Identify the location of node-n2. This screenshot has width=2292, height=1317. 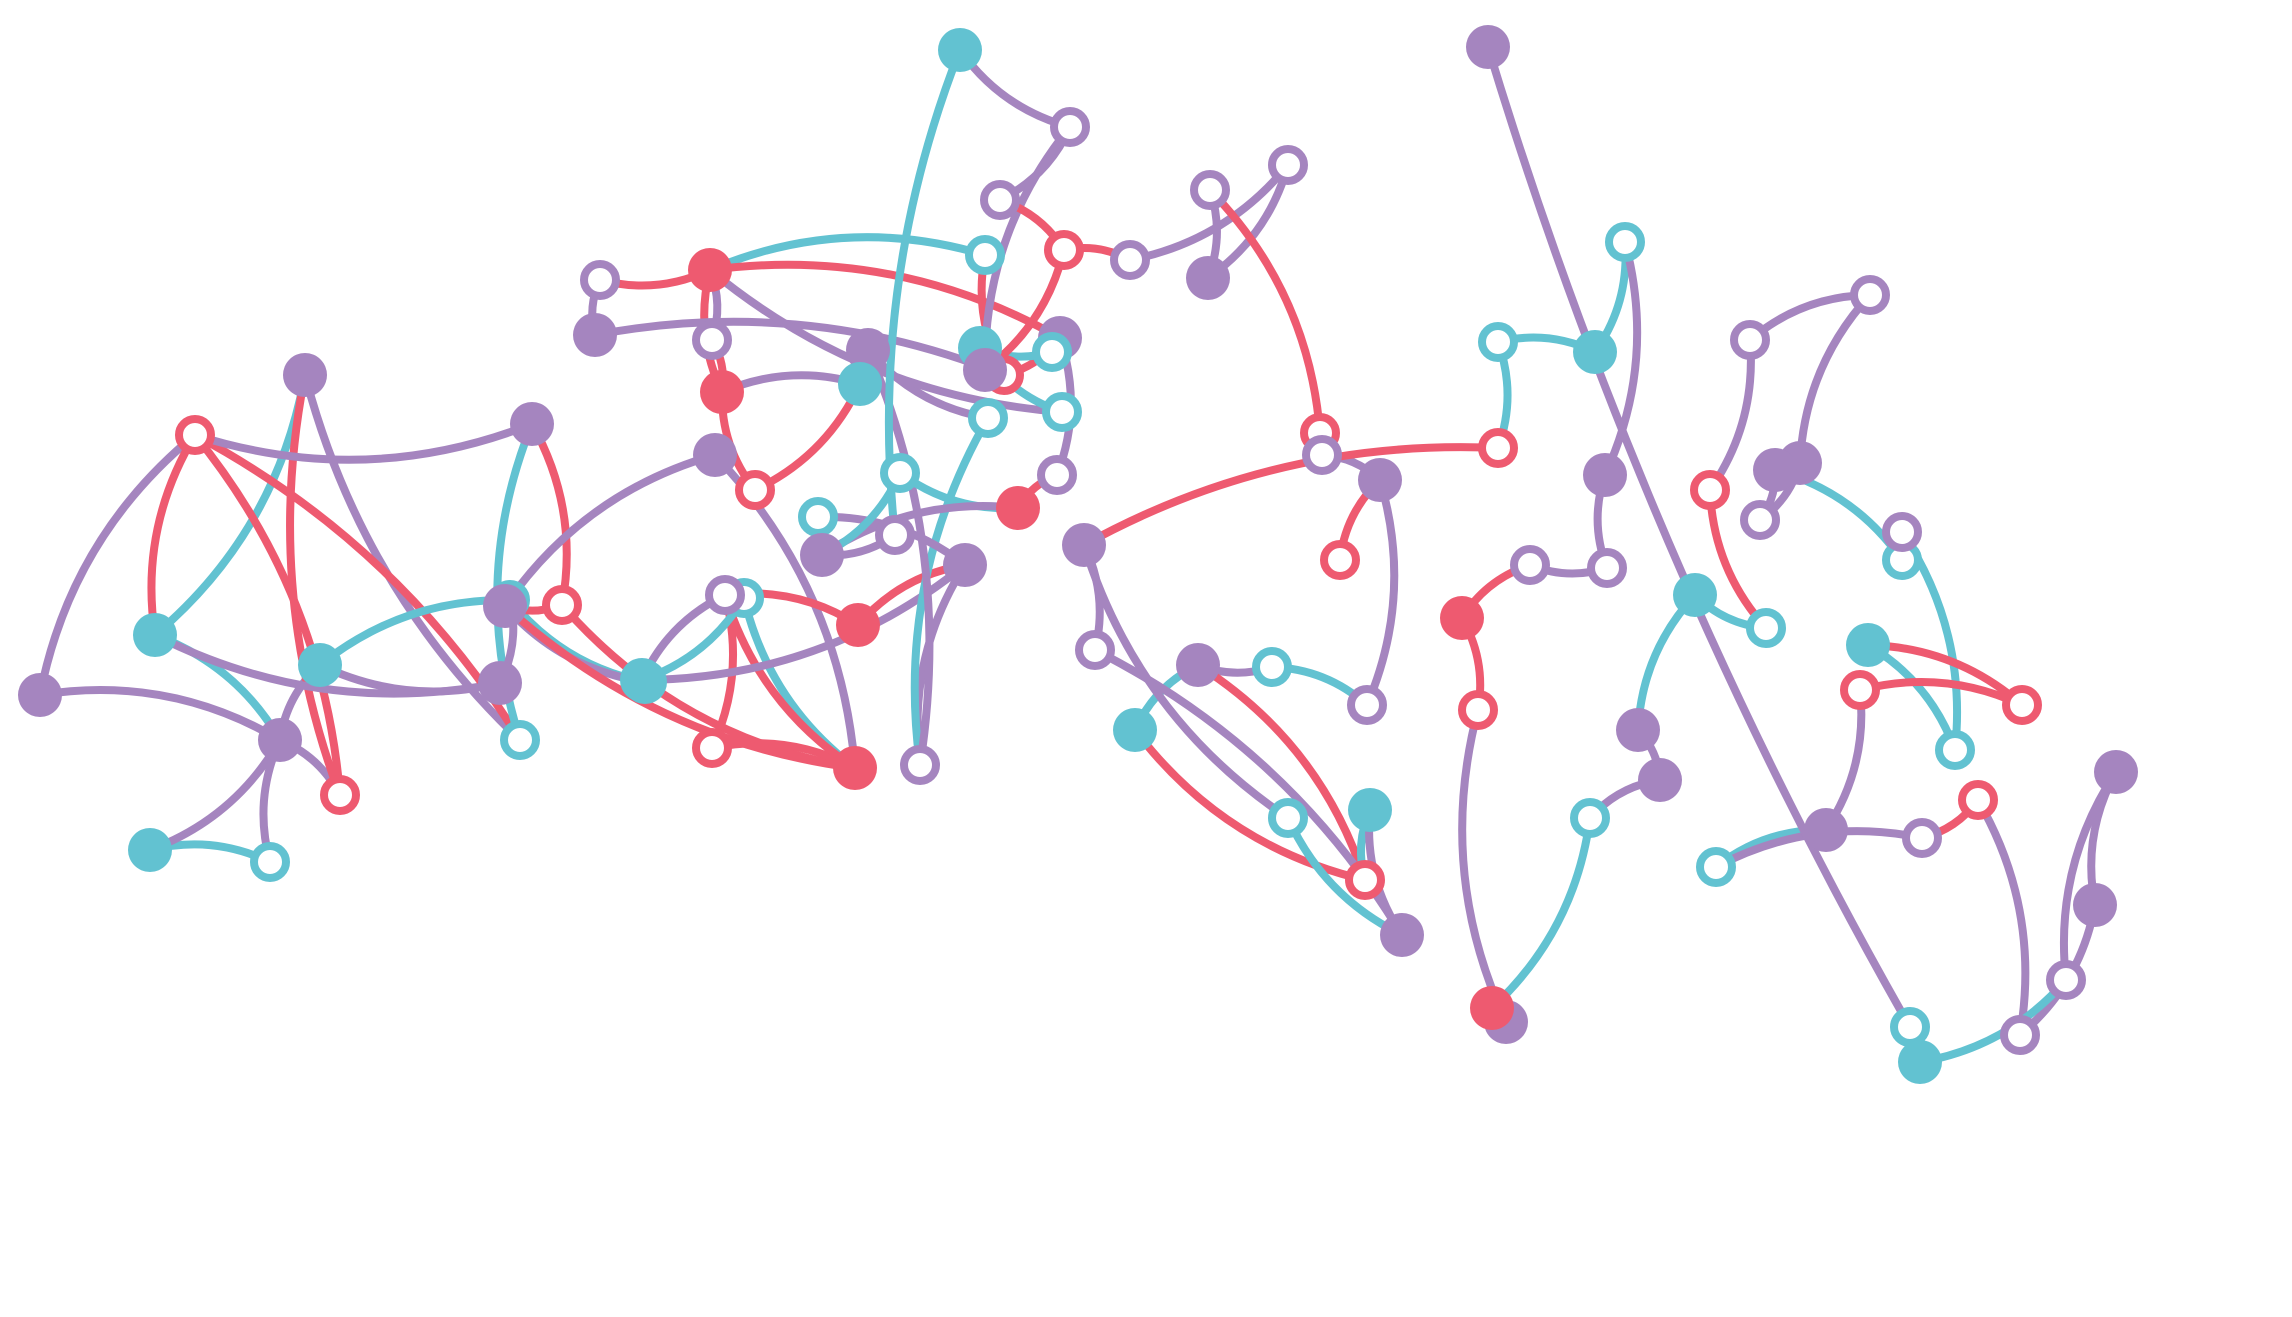
(270, 862).